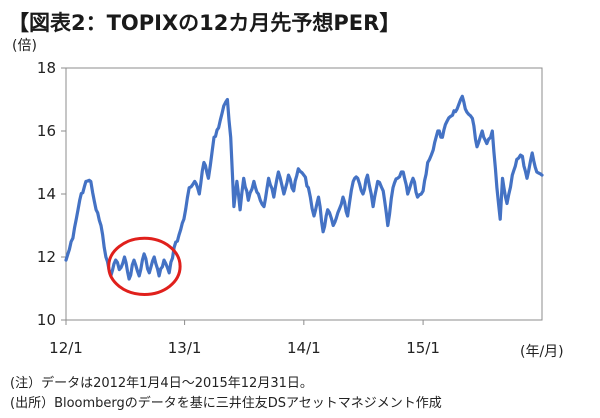 Image resolution: width=600 pixels, height=418 pixels. I want to click on y-axis: 10 12 14 16 18, so click(51, 194).